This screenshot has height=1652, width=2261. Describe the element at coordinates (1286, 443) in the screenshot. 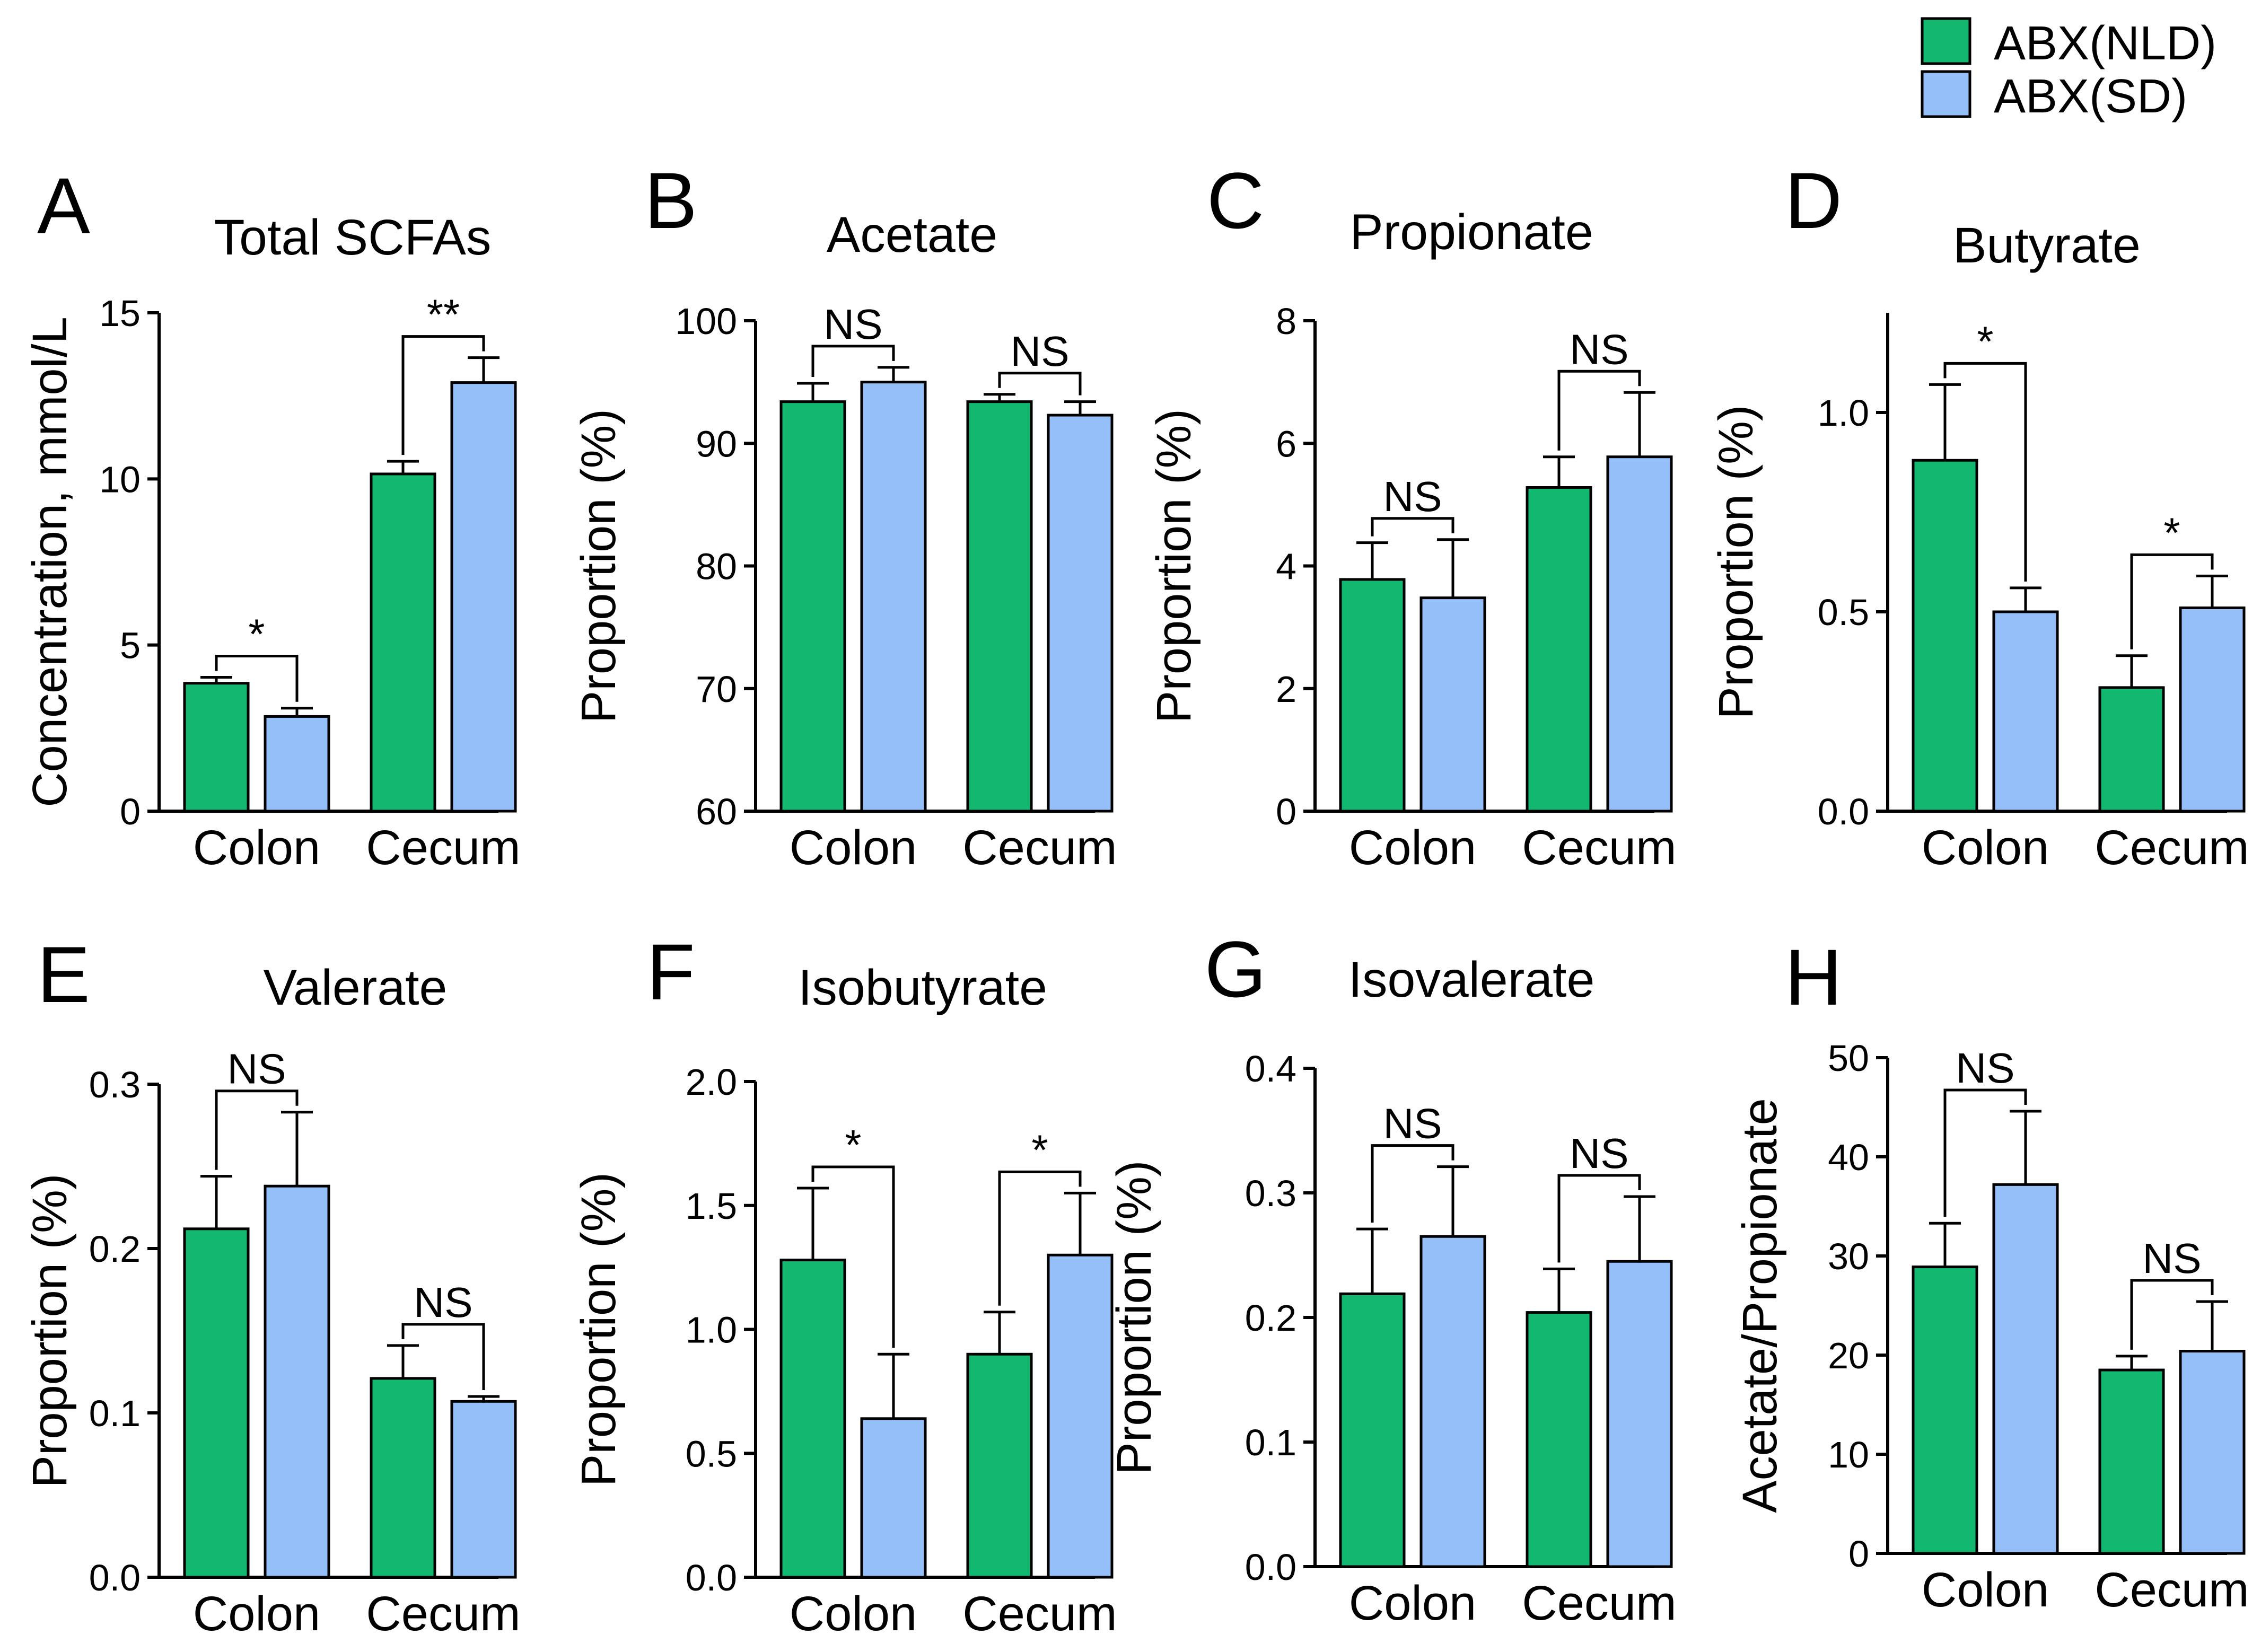

I see `y-tick-label: 6` at that location.